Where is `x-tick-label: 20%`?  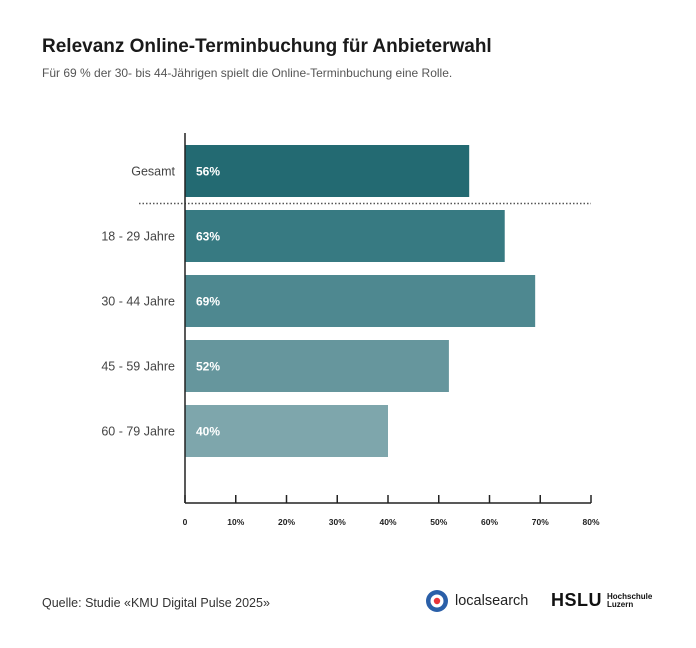
x-tick-label: 20% is located at coordinates (286, 522).